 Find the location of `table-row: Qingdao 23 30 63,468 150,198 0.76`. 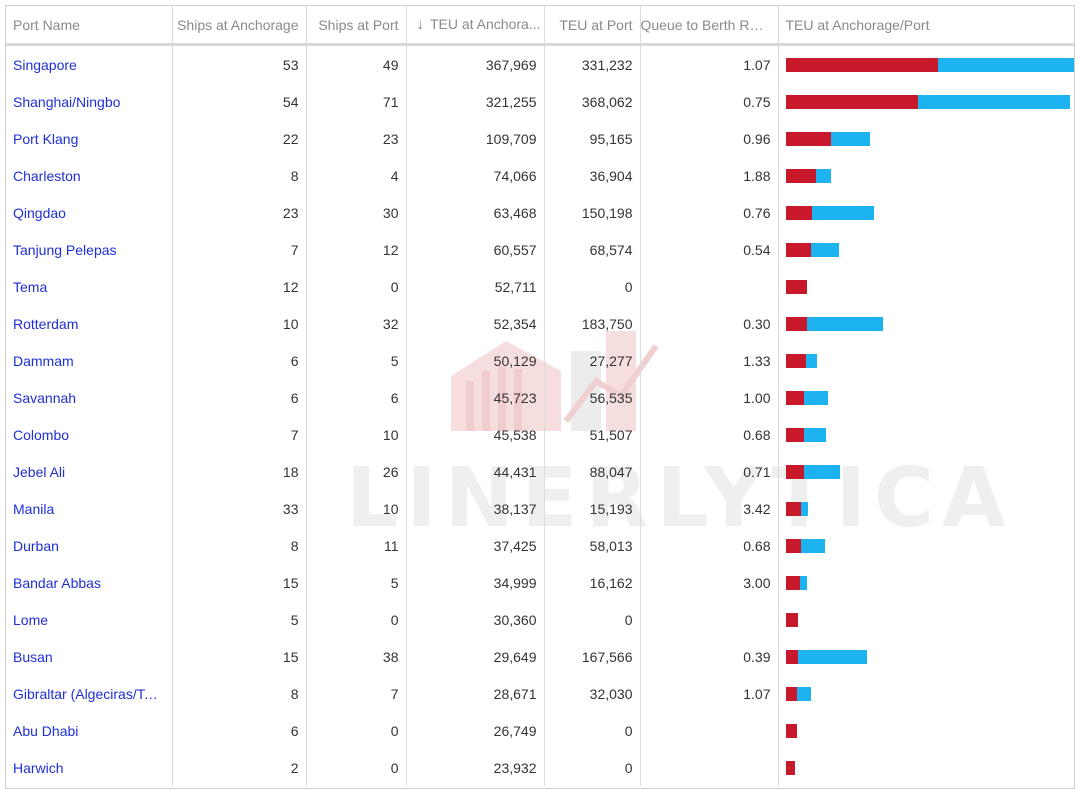

table-row: Qingdao 23 30 63,468 150,198 0.76 is located at coordinates (540, 212).